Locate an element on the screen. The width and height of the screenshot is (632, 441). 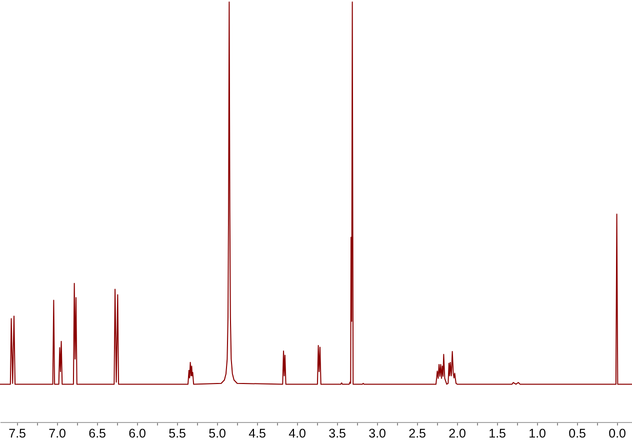
x-tick-label: 5.0 is located at coordinates (217, 433).